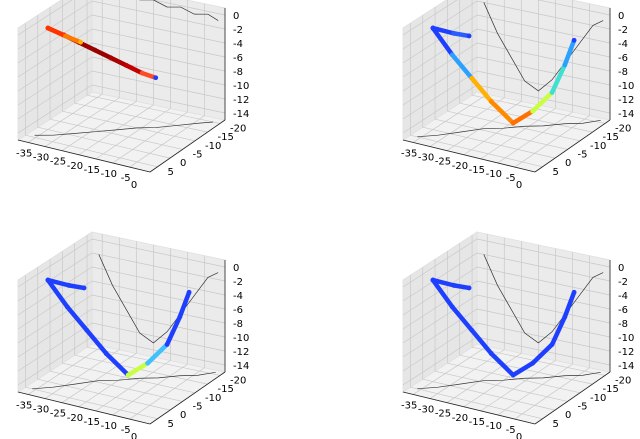 The height and width of the screenshot is (439, 640). What do you see at coordinates (238, 380) in the screenshot?
I see `y-tick-label: -20` at bounding box center [238, 380].